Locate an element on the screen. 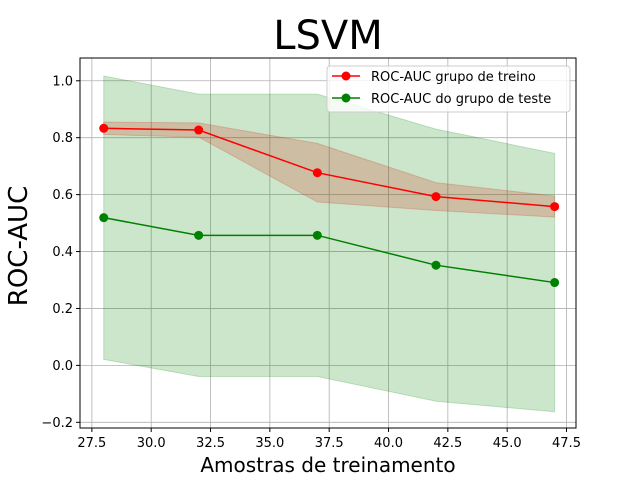 Image resolution: width=640 pixels, height=480 pixels. legend-box is located at coordinates (448, 89).